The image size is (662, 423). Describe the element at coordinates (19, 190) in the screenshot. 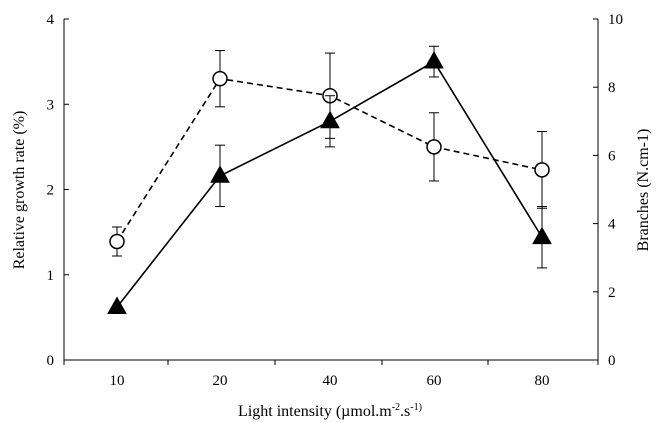

I see `y-axis-left-title: Relative growth rate (%)` at that location.